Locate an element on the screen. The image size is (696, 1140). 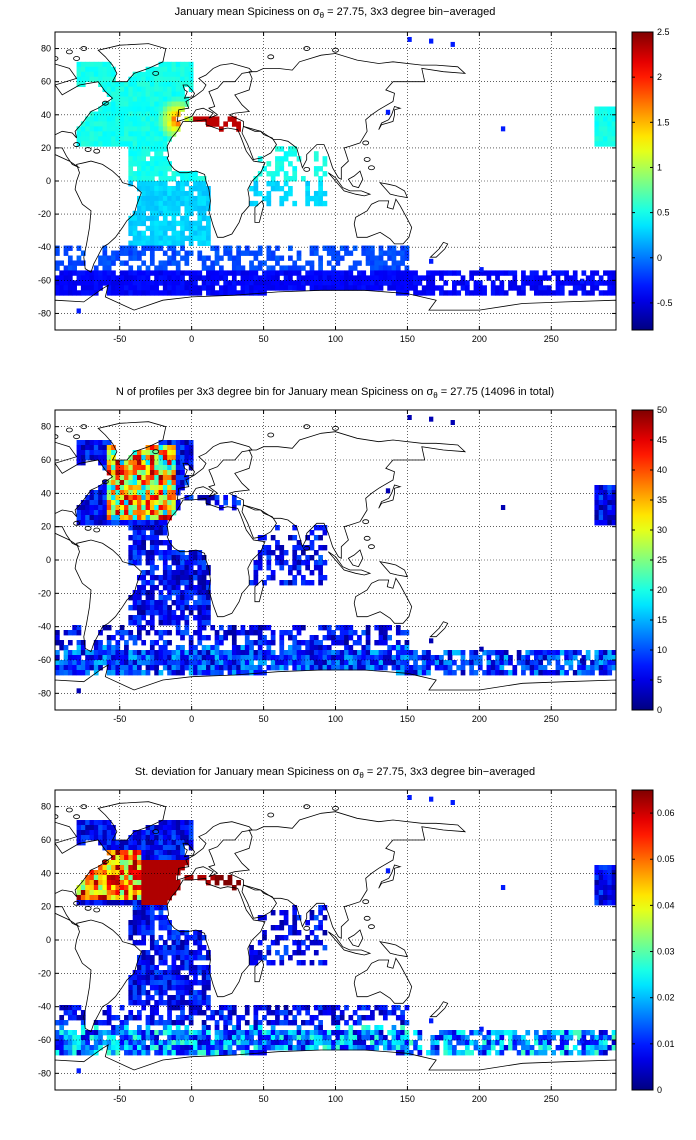
coastline-africa is located at coordinates (216, 178).